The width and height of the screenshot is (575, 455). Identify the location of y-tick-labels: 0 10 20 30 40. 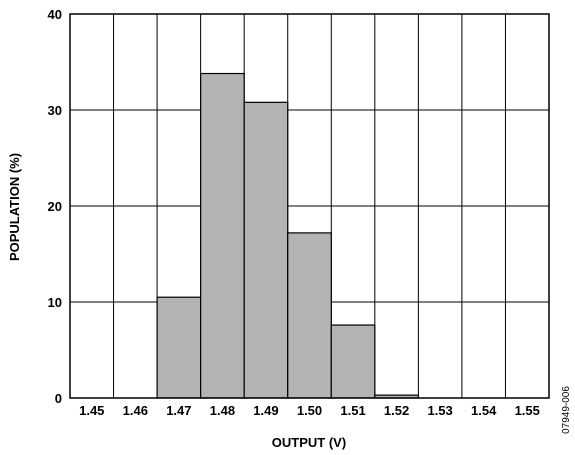
(55, 206).